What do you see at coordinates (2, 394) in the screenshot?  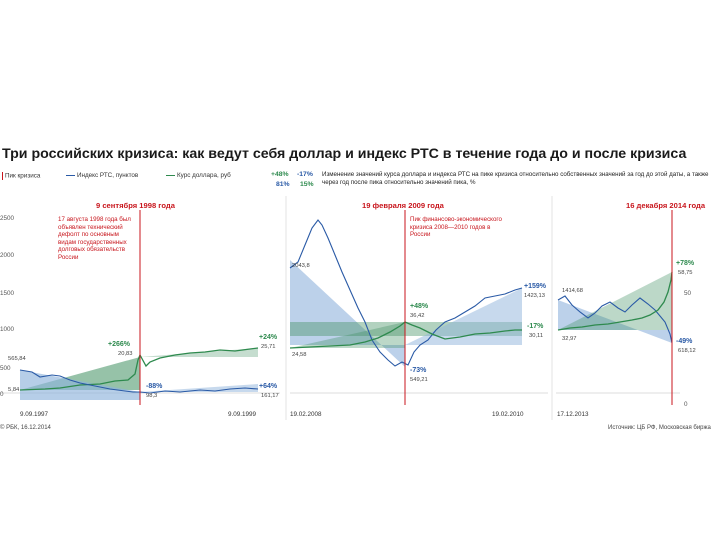 I see `panel1-ytick-0: 0` at bounding box center [2, 394].